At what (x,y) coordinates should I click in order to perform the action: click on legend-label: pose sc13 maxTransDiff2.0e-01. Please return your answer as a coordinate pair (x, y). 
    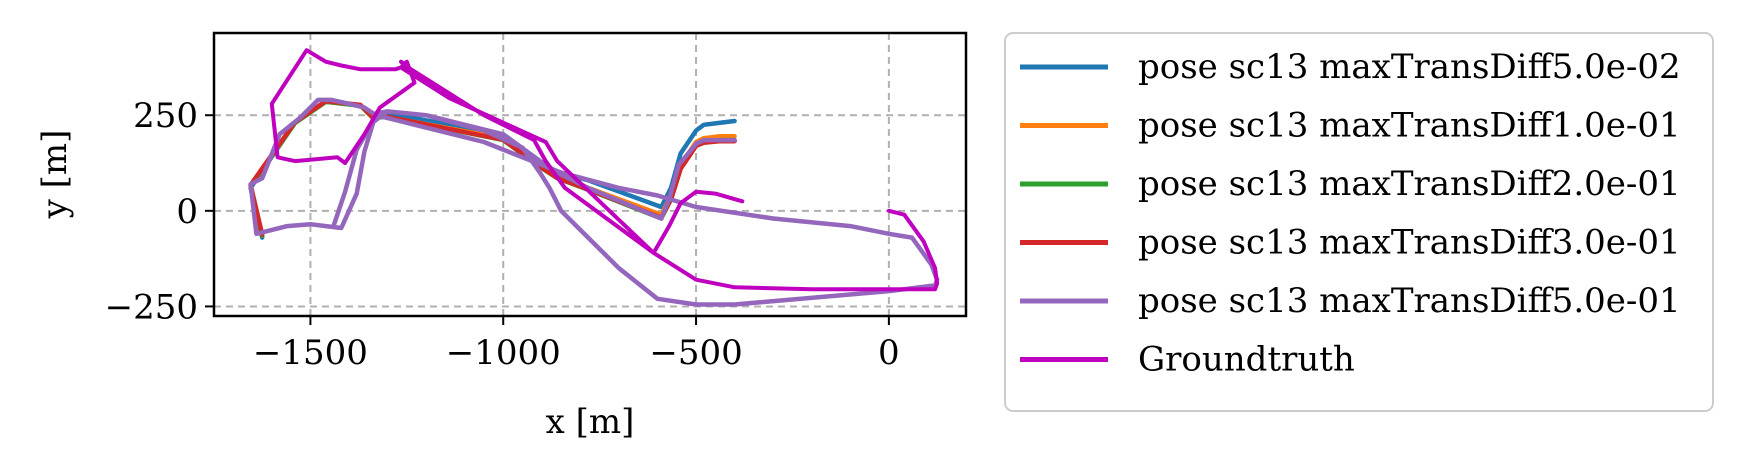
    Looking at the image, I should click on (1409, 184).